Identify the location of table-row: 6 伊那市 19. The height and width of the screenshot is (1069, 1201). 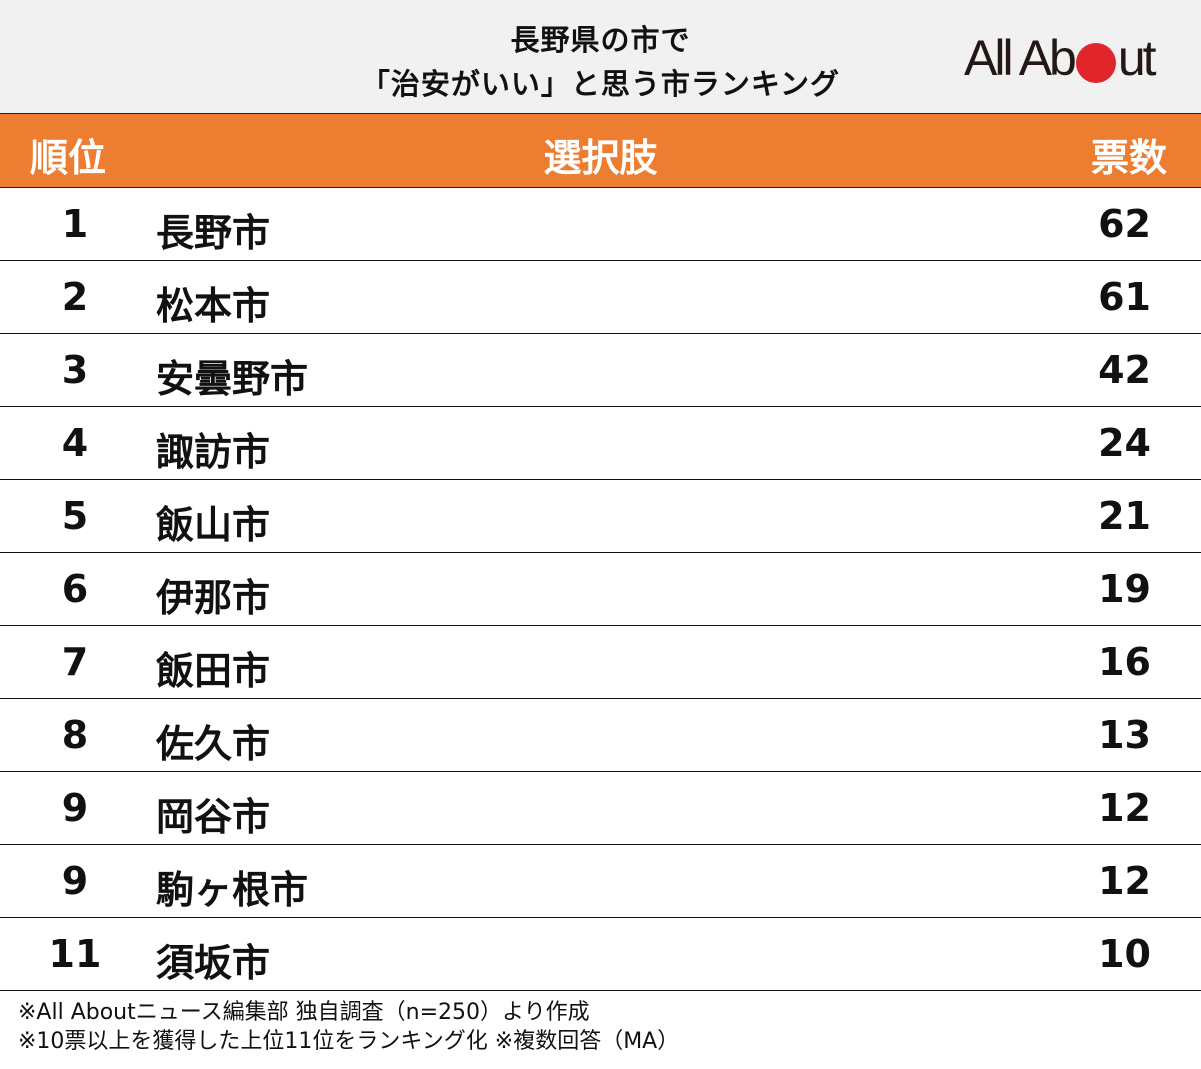
(600, 589).